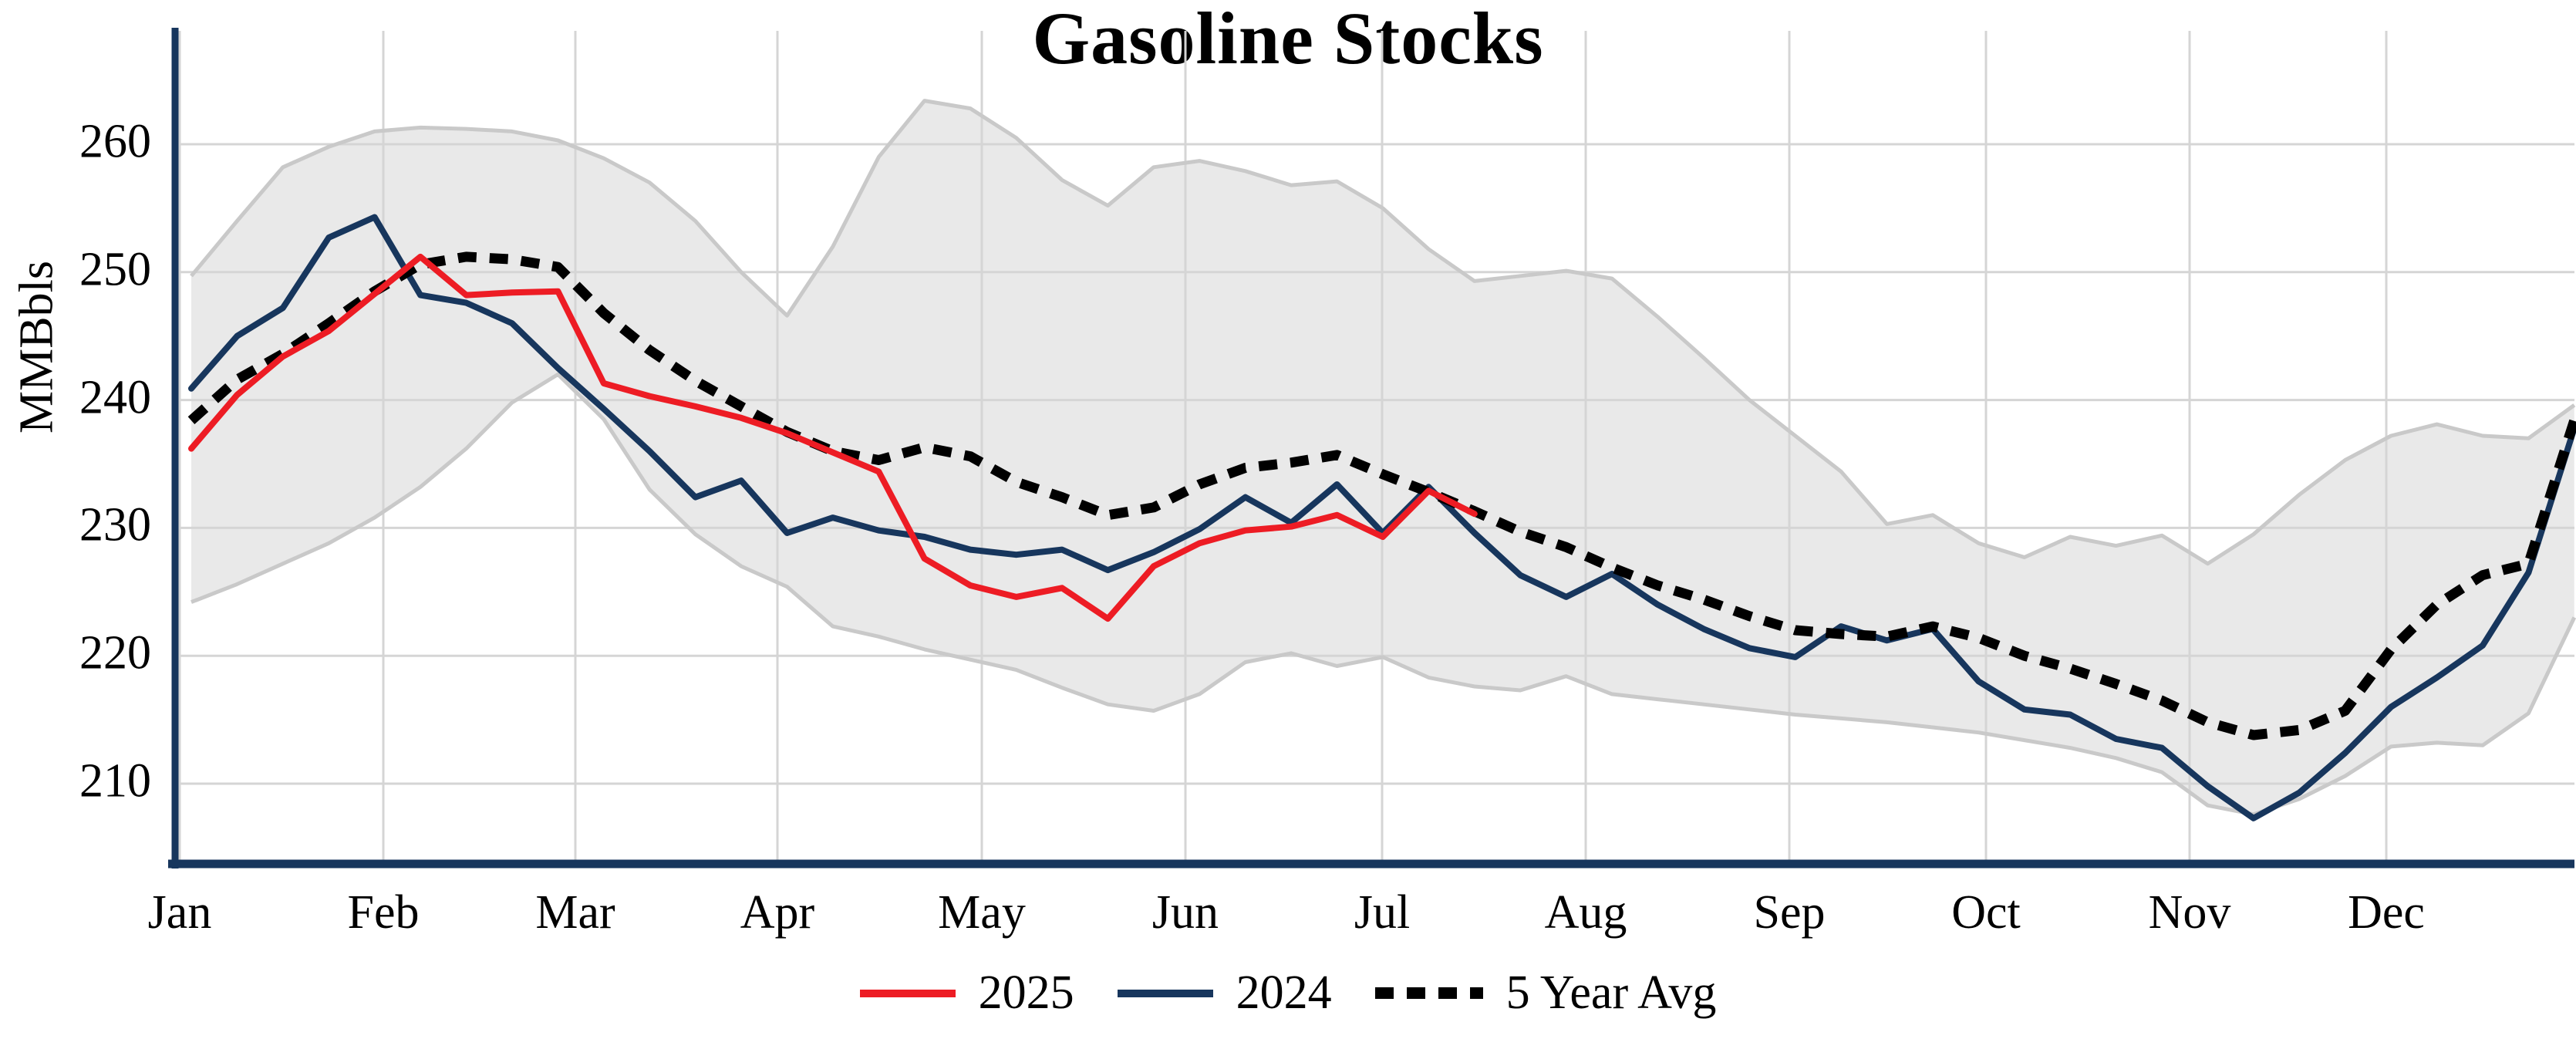 The height and width of the screenshot is (1049, 2576). Describe the element at coordinates (1428, 993) in the screenshot. I see `legend-swatch-5-year-avg` at that location.